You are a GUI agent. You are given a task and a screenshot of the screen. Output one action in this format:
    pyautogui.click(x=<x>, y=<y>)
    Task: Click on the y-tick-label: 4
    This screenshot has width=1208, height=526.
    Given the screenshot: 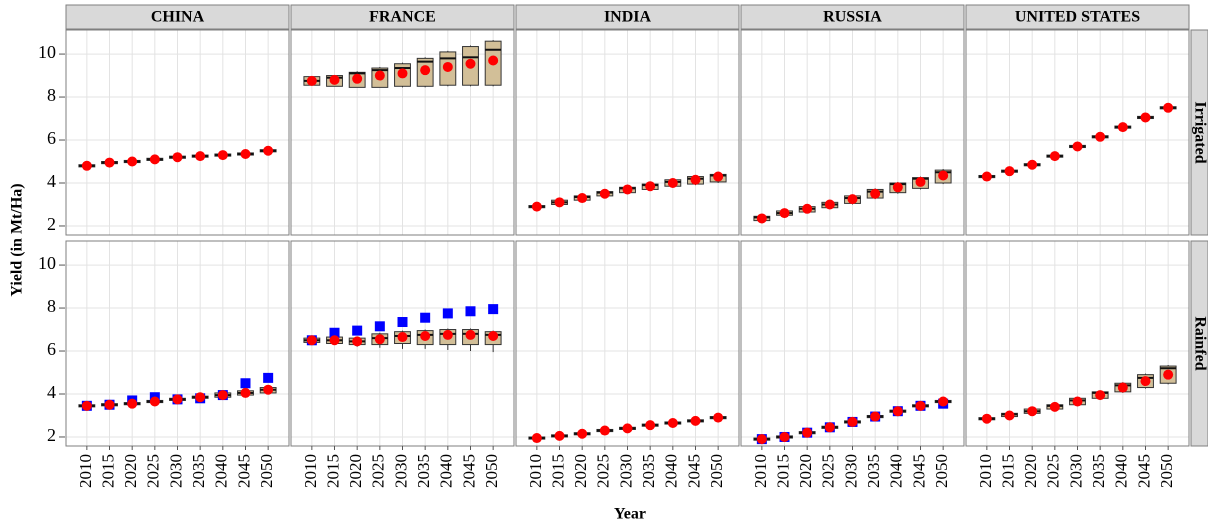 What is the action you would take?
    pyautogui.click(x=51, y=392)
    